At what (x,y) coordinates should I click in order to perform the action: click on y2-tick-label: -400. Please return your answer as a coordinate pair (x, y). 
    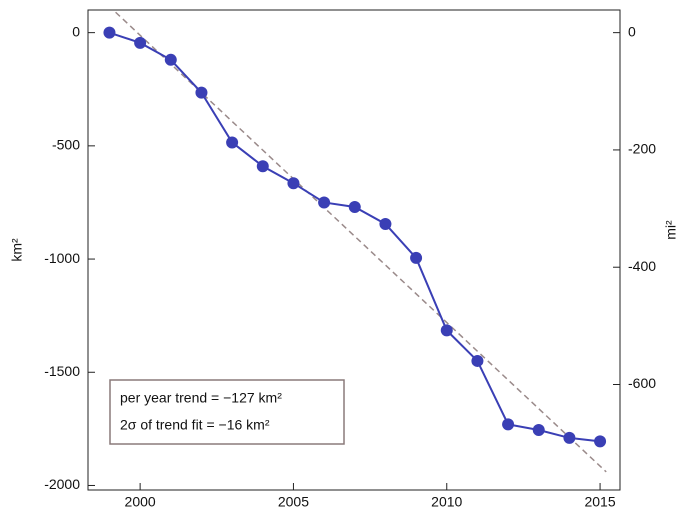
    Looking at the image, I should click on (642, 266).